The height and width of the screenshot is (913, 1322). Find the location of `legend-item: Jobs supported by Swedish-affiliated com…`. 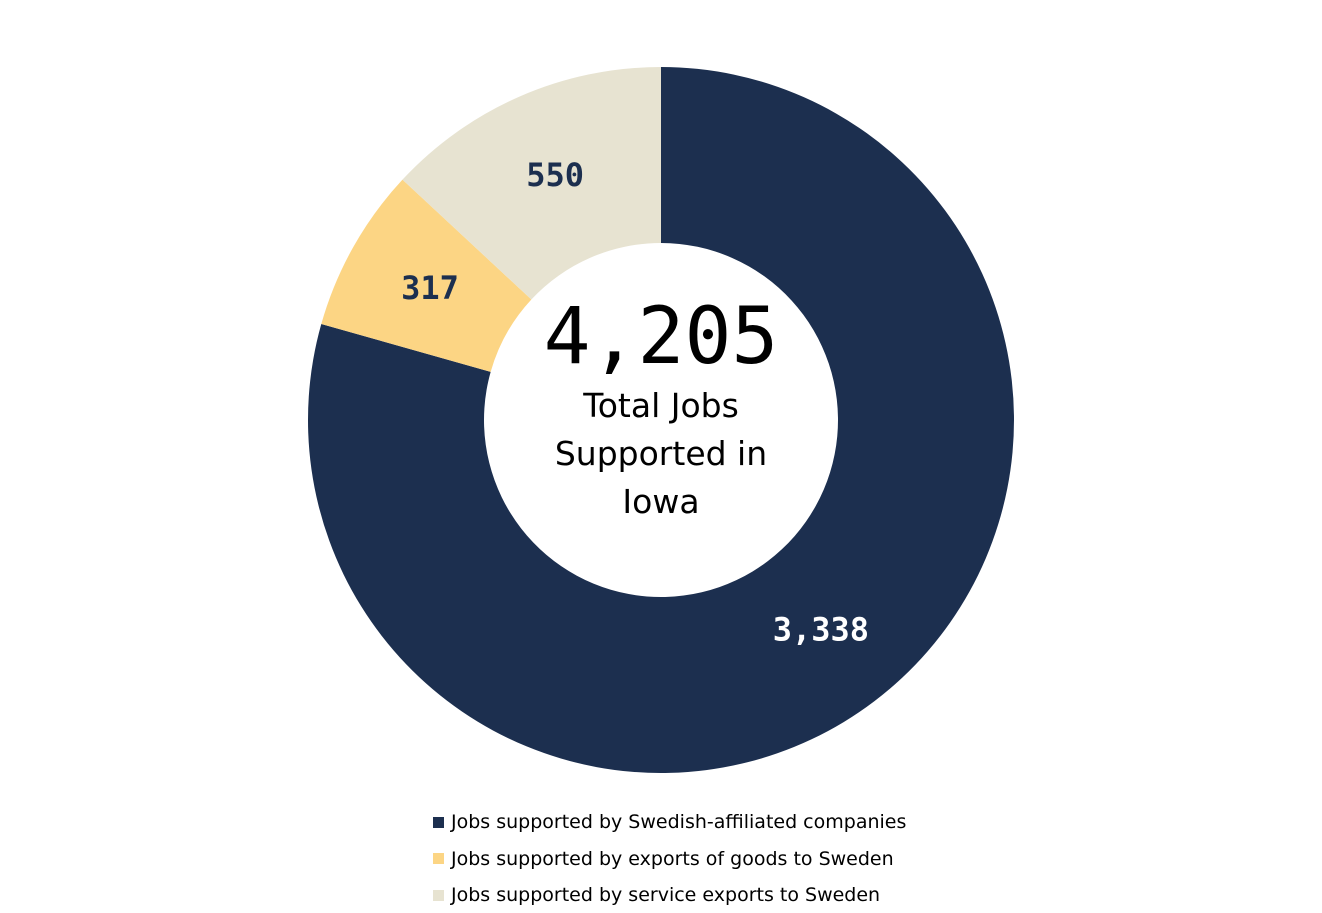

legend-item: Jobs supported by Swedish-affiliated com… is located at coordinates (669, 822).